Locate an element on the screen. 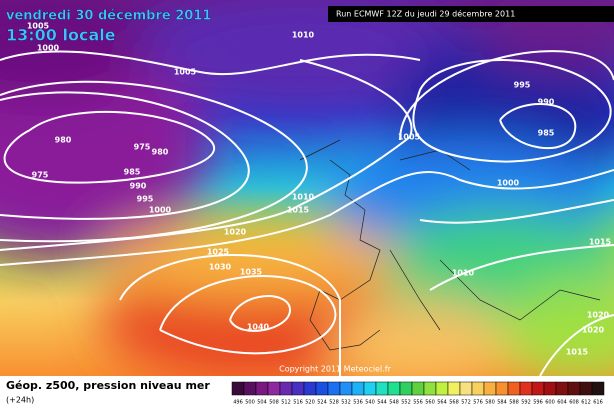  legend-label: 504 is located at coordinates (262, 403).